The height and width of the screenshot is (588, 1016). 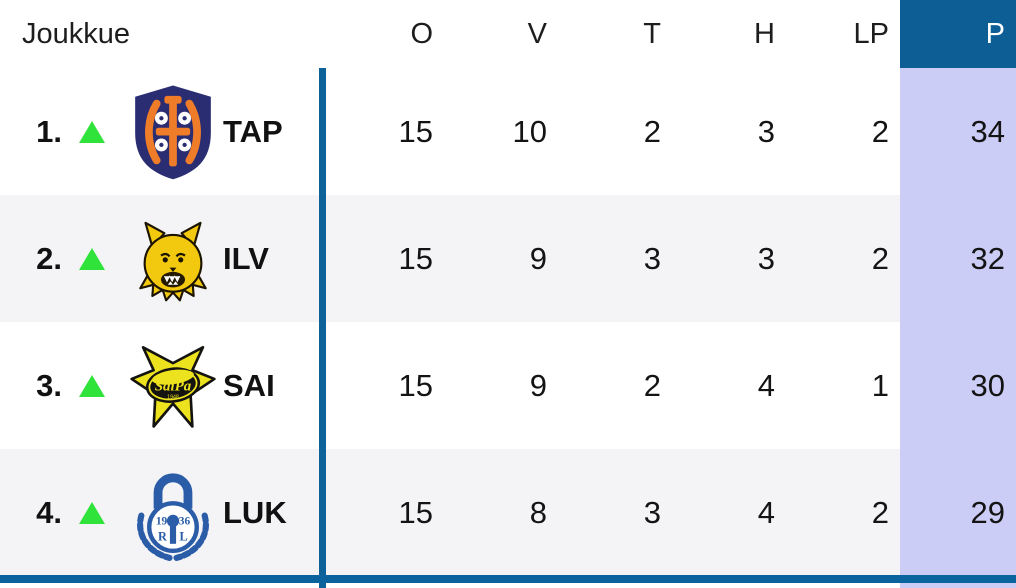 What do you see at coordinates (958, 34) in the screenshot?
I see `column-header-points: P` at bounding box center [958, 34].